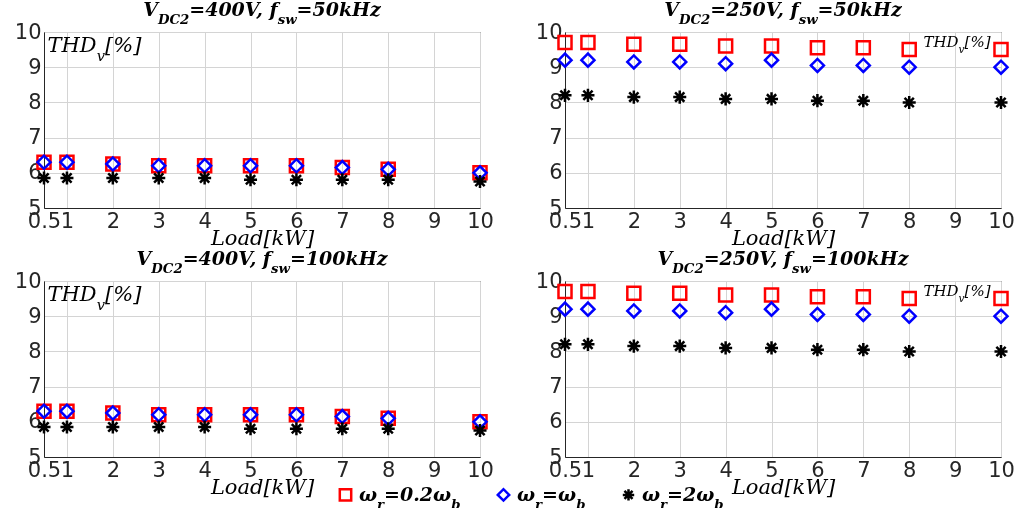  Describe the element at coordinates (551, 497) in the screenshot. I see `legend-label: ω$_{r}$=ω$_{b}$` at that location.